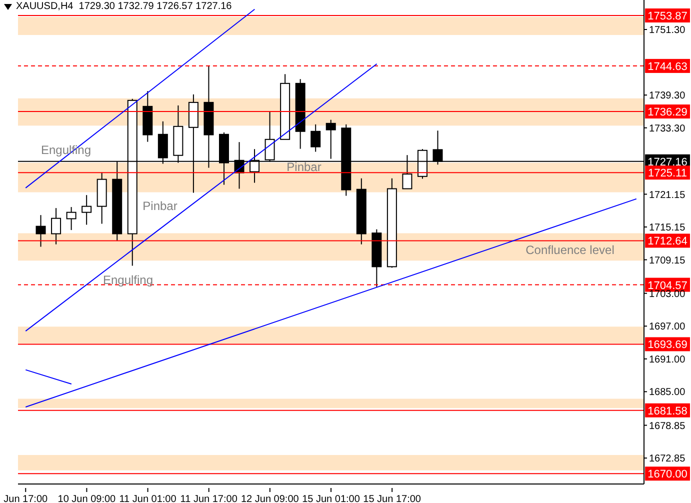  Describe the element at coordinates (667, 195) in the screenshot. I see `y-tick-label: 1721.15` at that location.